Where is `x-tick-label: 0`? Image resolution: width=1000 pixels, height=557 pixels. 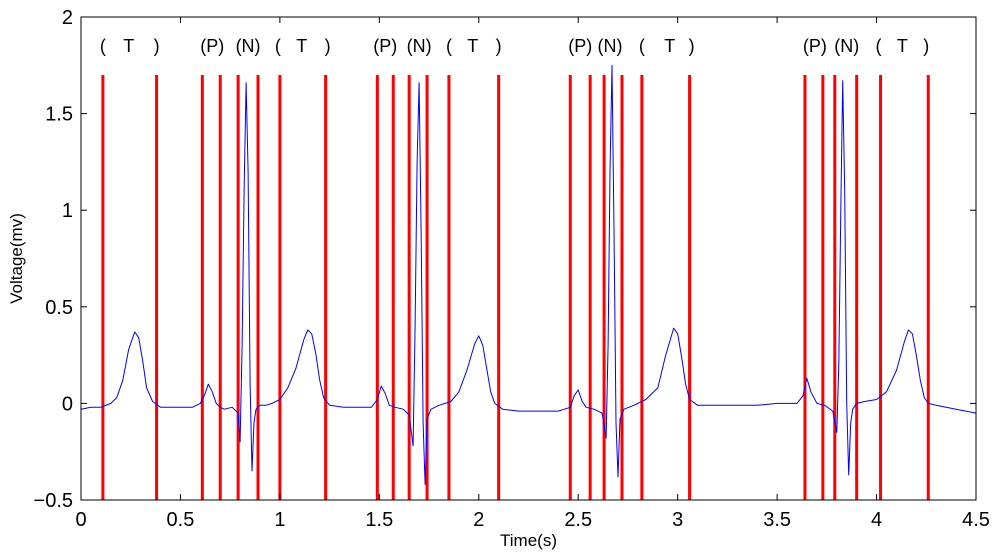 x-tick-label: 0 is located at coordinates (80, 520).